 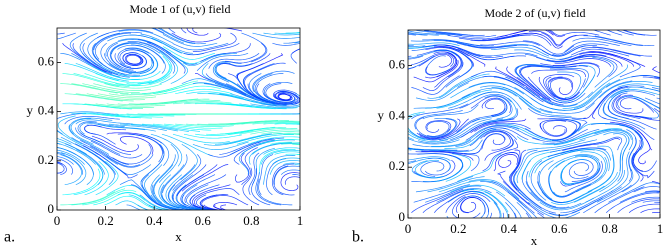 I want to click on x-tick-label: 0.4, so click(x=509, y=228).